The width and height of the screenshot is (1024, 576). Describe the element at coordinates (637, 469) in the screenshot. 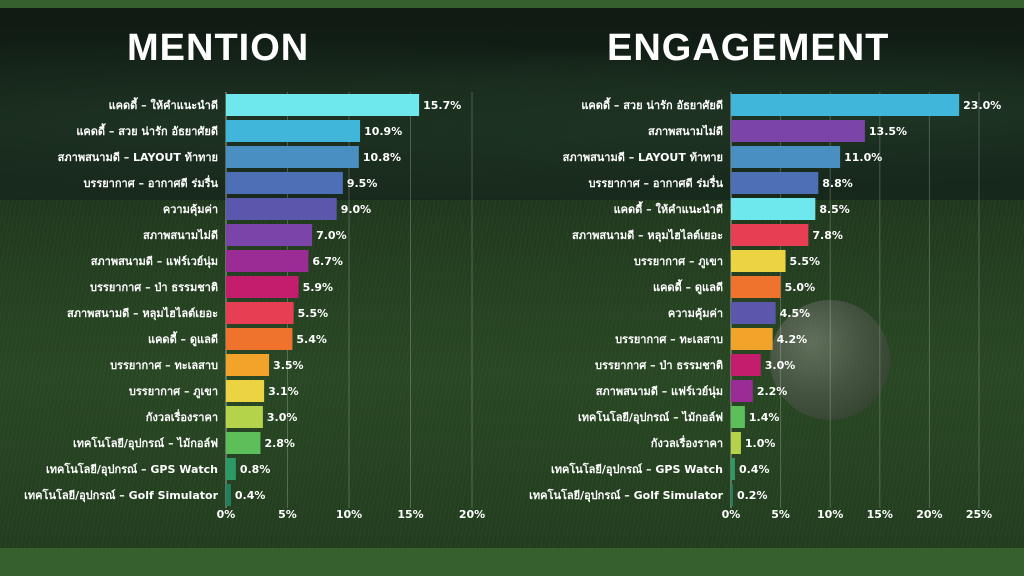

I see `engagement-category-label: เทคโนโลยี/อุปกรณ์ – GPS Watch` at that location.